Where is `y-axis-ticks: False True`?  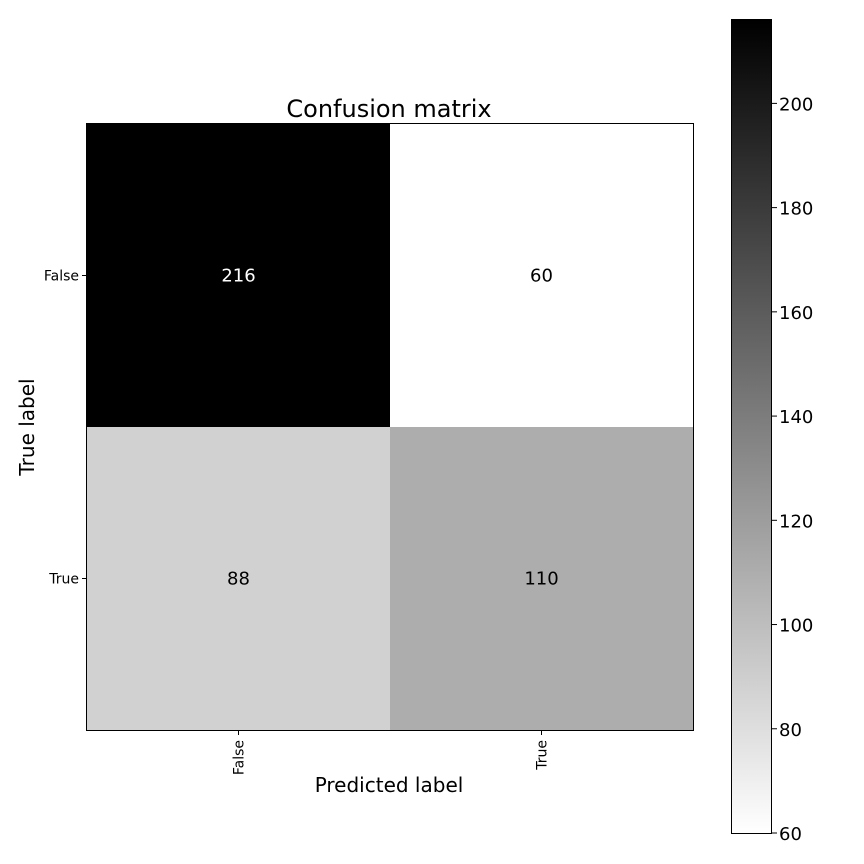
y-axis-ticks: False True is located at coordinates (65, 428).